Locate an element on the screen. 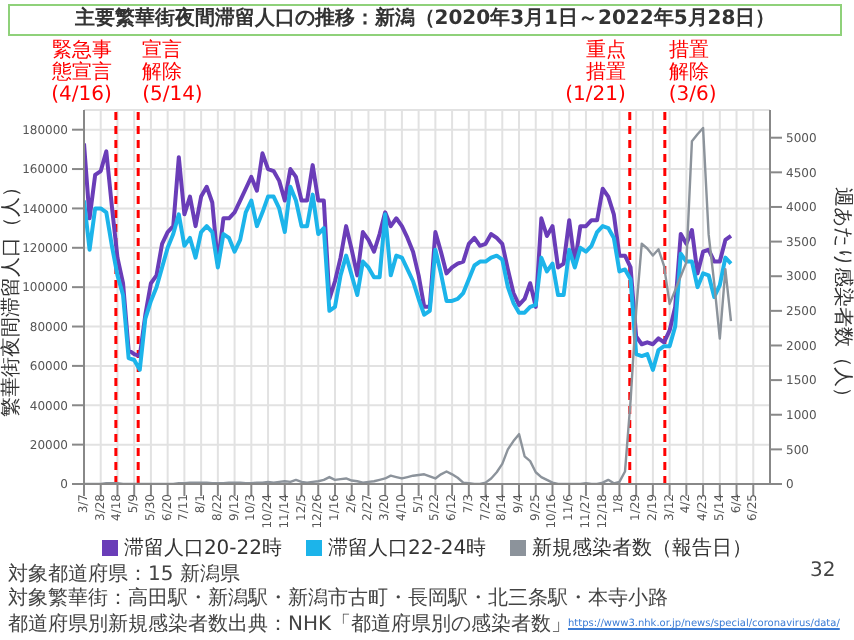 This screenshot has width=854, height=640. legend-label: 滞留人口22-24時 is located at coordinates (407, 548).